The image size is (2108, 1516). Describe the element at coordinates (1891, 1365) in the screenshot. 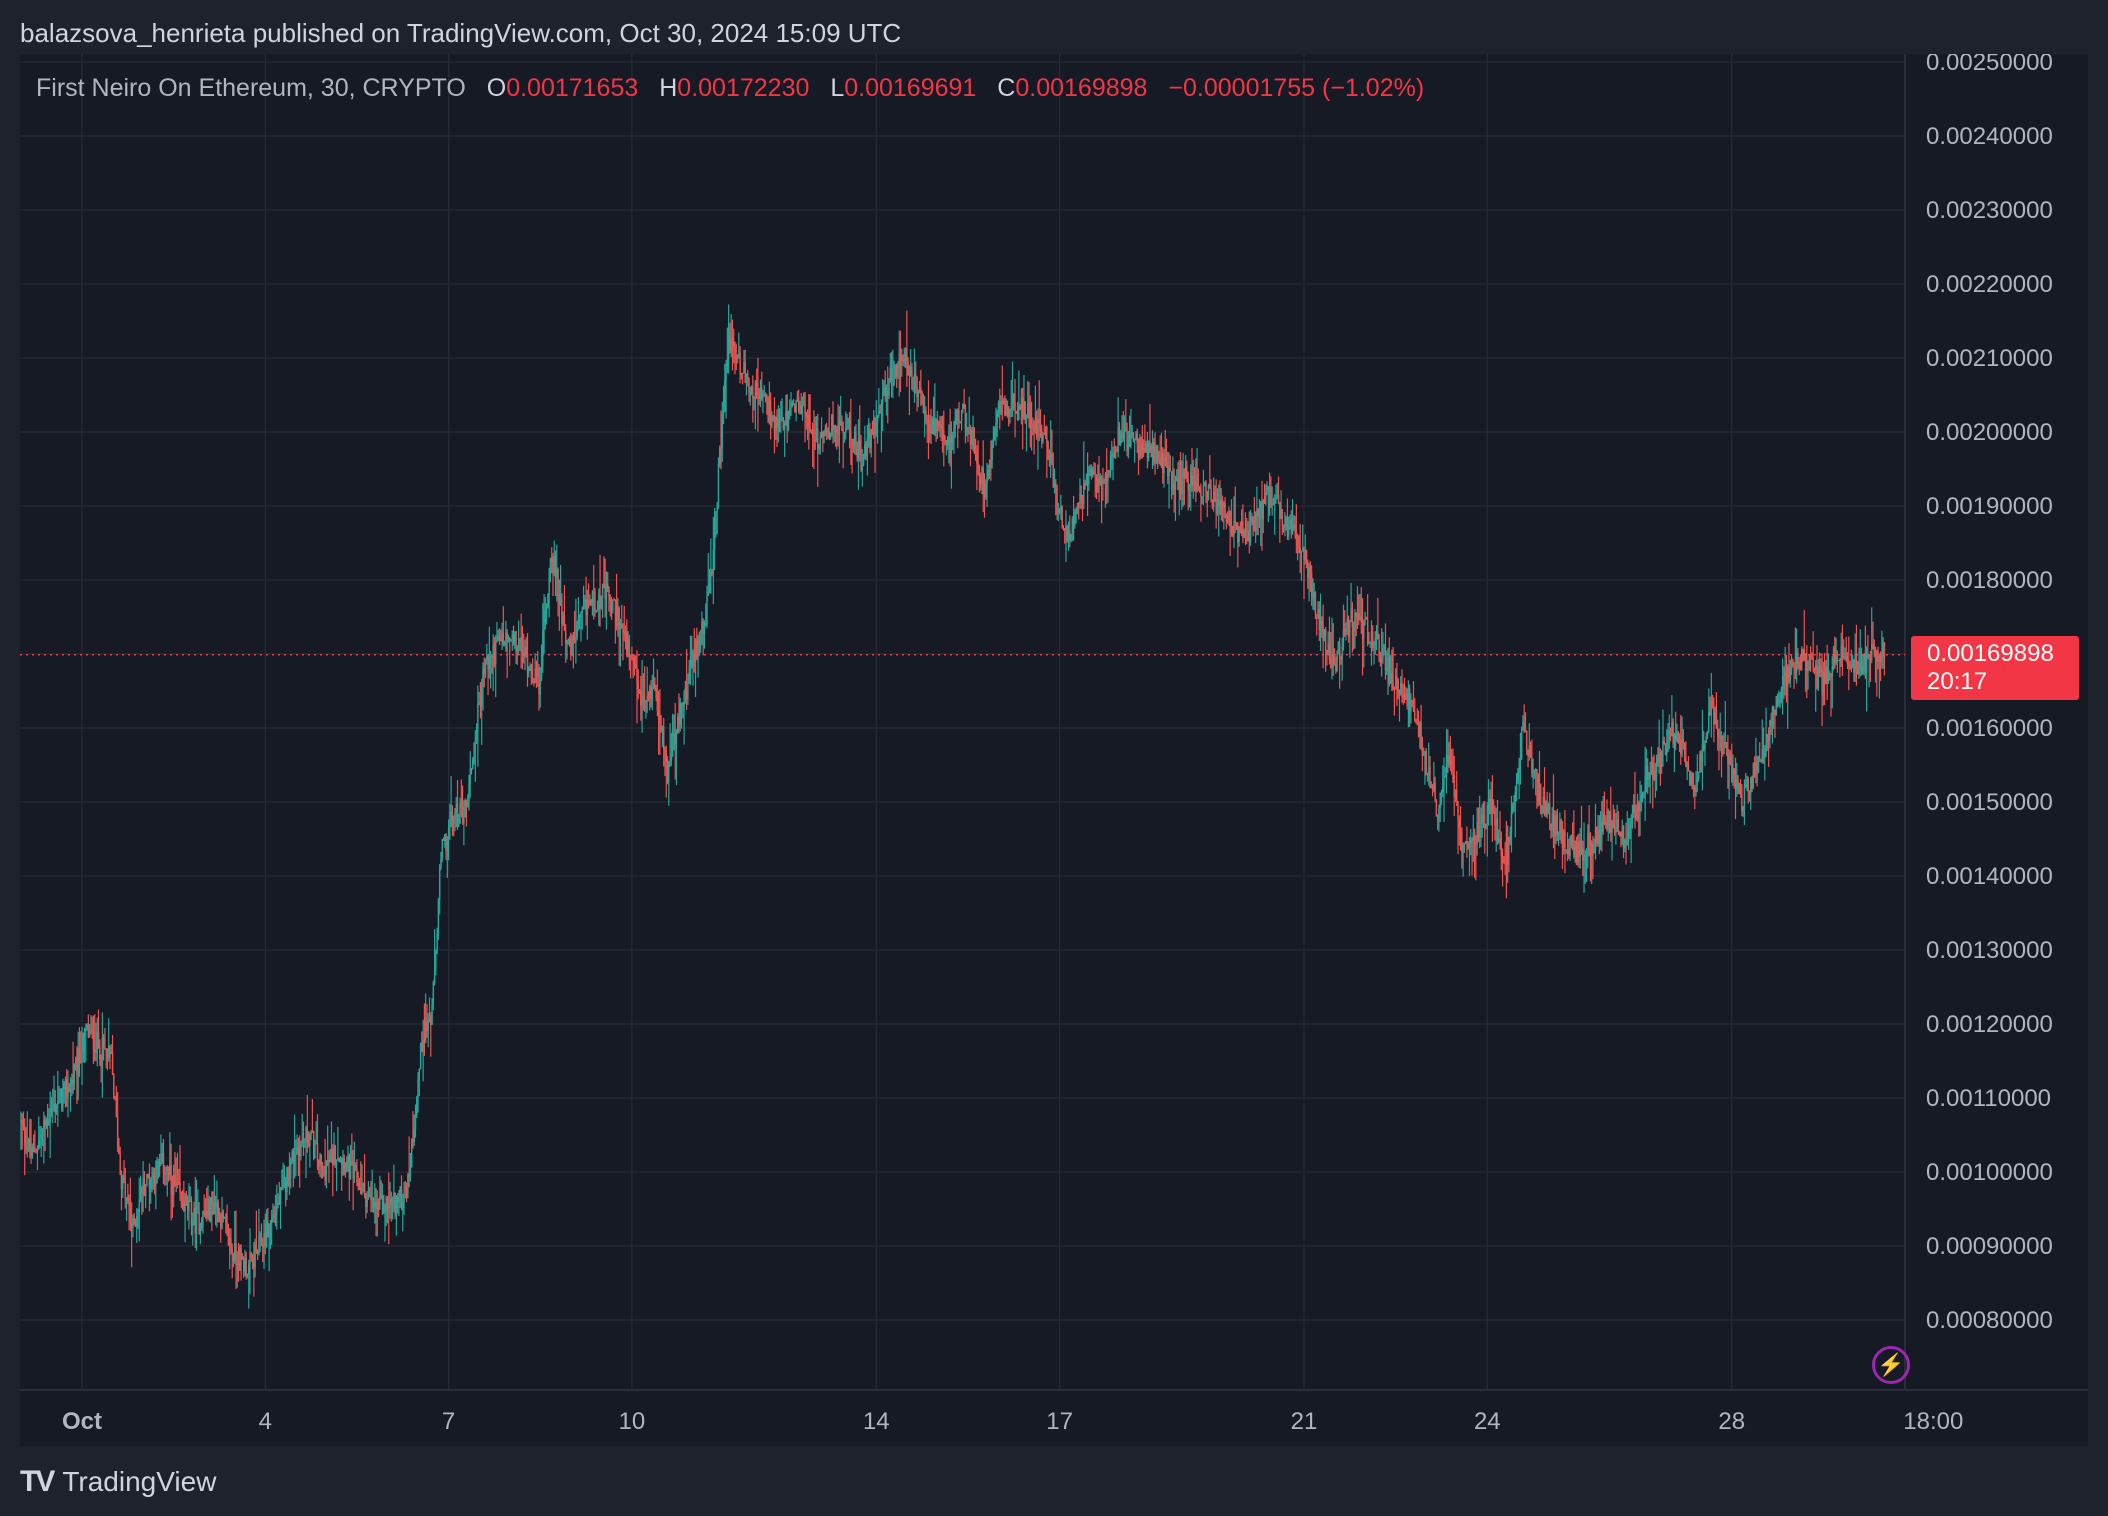

I see `lightning-icon: ⚡` at that location.